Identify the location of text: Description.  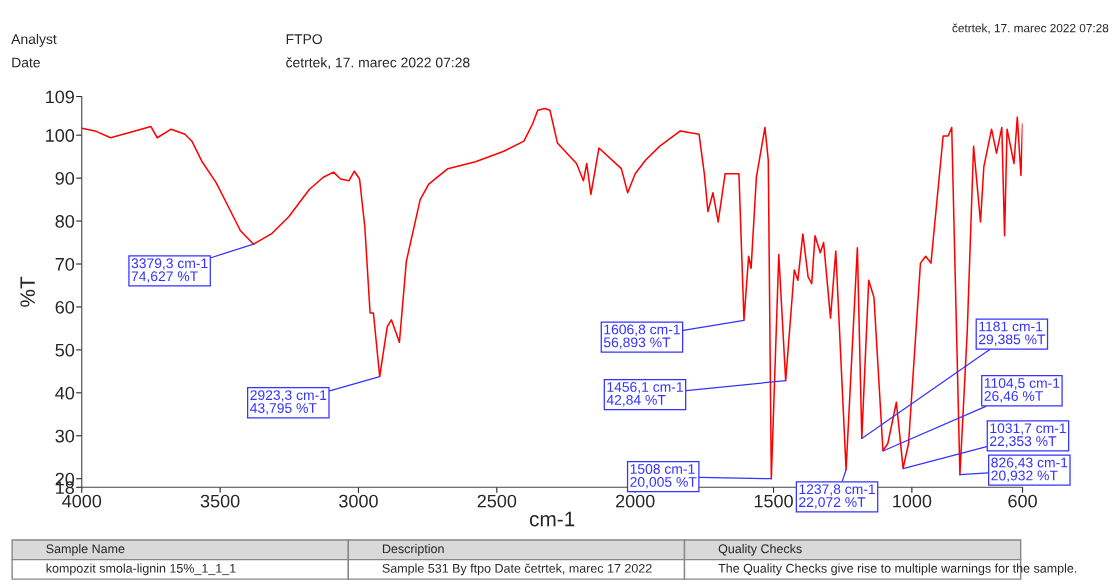
(413, 550).